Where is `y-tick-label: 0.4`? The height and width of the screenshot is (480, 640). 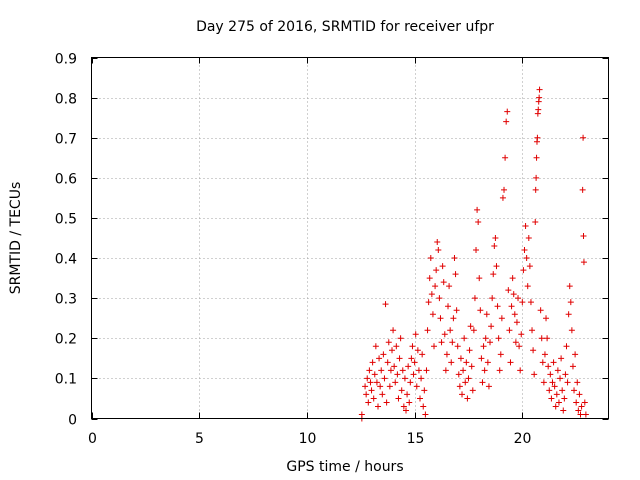
y-tick-label: 0.4 is located at coordinates (66, 260).